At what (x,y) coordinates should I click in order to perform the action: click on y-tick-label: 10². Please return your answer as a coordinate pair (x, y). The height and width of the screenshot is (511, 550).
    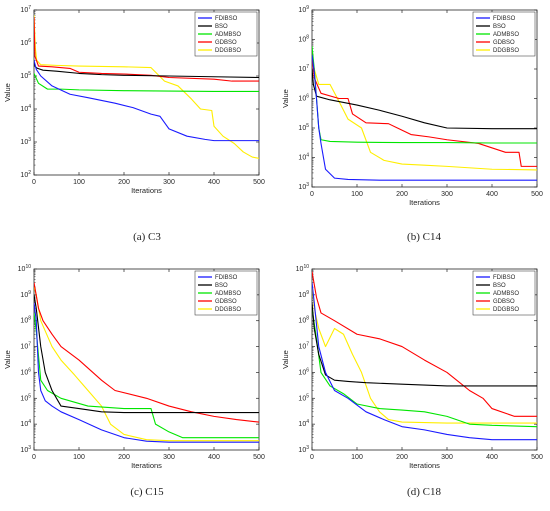
    Looking at the image, I should click on (25, 174).